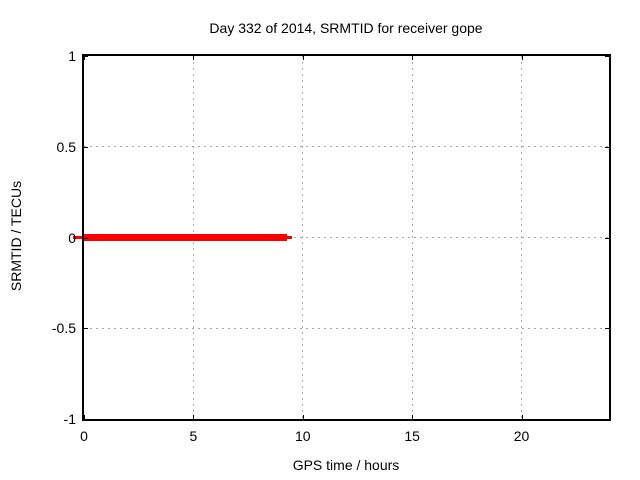 The width and height of the screenshot is (640, 480). I want to click on x-tick-label: 0, so click(84, 436).